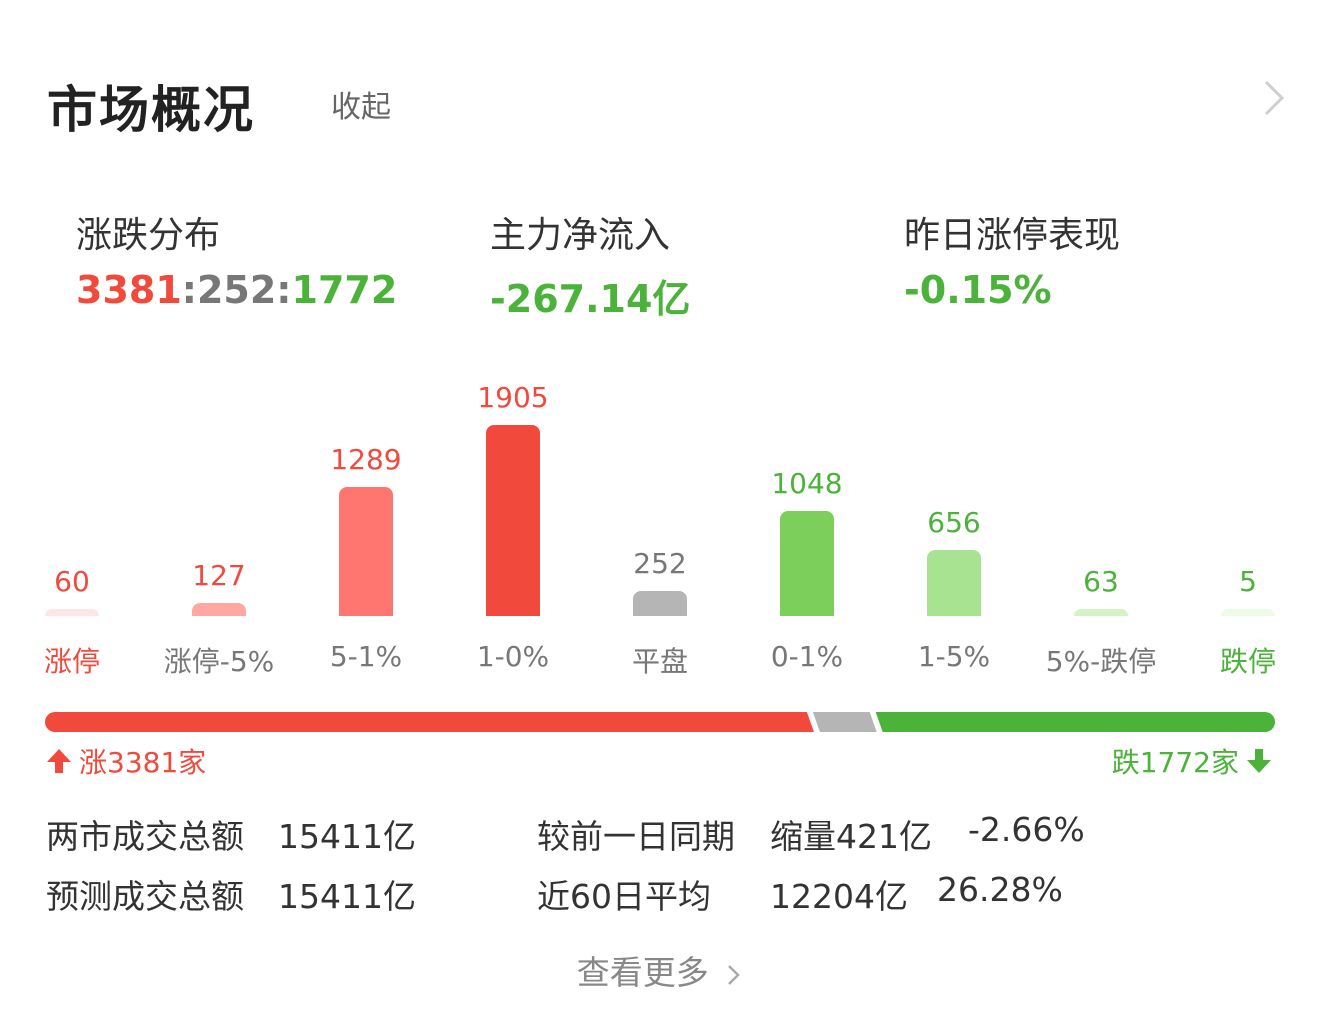 This screenshot has width=1320, height=1029. What do you see at coordinates (636, 836) in the screenshot?
I see `compare-prev-label: 较前一日同期` at bounding box center [636, 836].